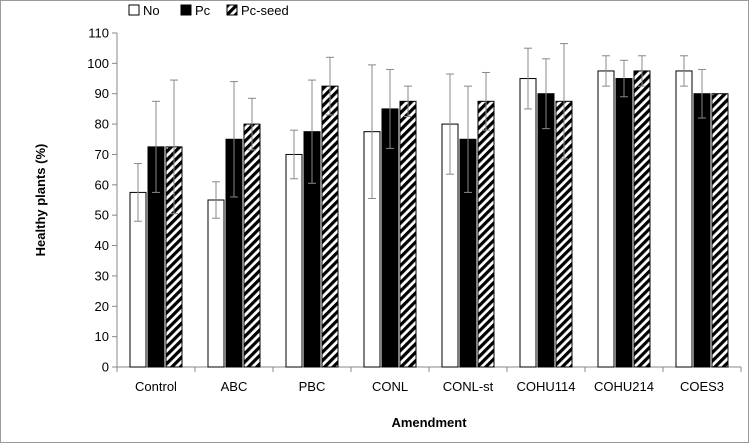 The width and height of the screenshot is (749, 443). Describe the element at coordinates (330, 226) in the screenshot. I see `bar-pc-seed-pbc` at that location.